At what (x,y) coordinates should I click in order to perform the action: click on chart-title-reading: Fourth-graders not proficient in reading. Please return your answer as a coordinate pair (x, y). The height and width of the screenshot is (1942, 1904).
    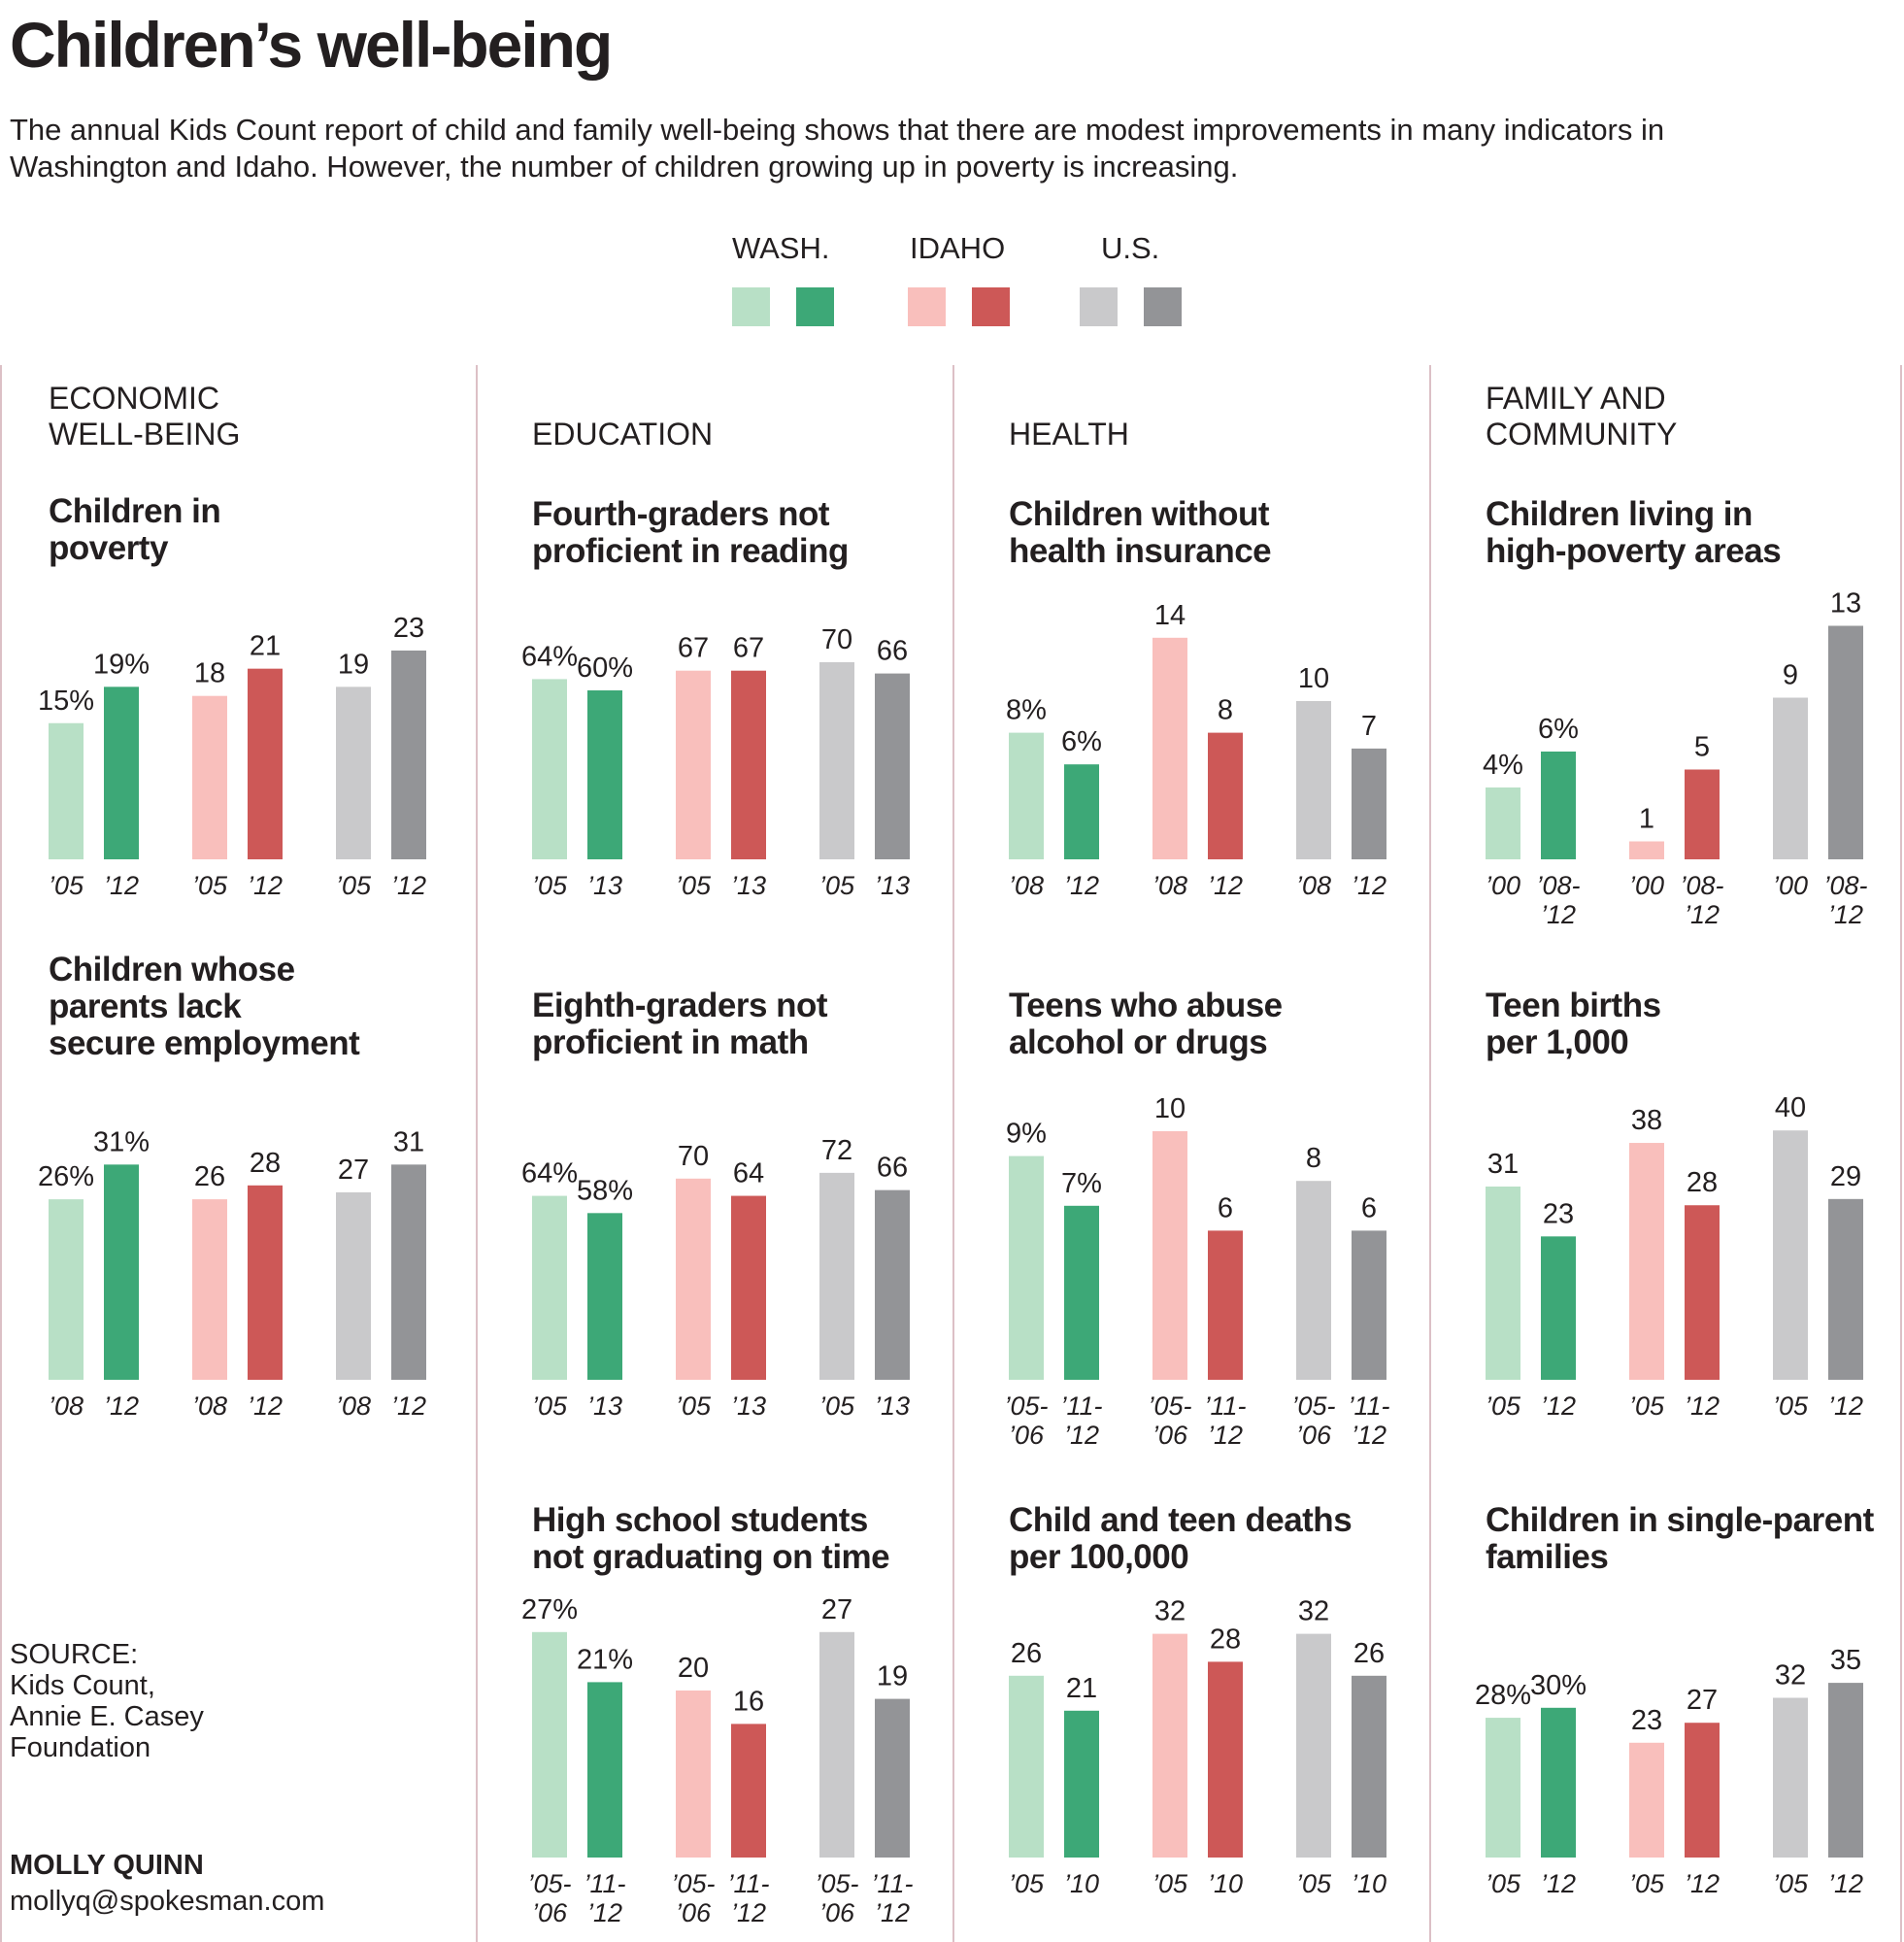
    Looking at the image, I should click on (690, 532).